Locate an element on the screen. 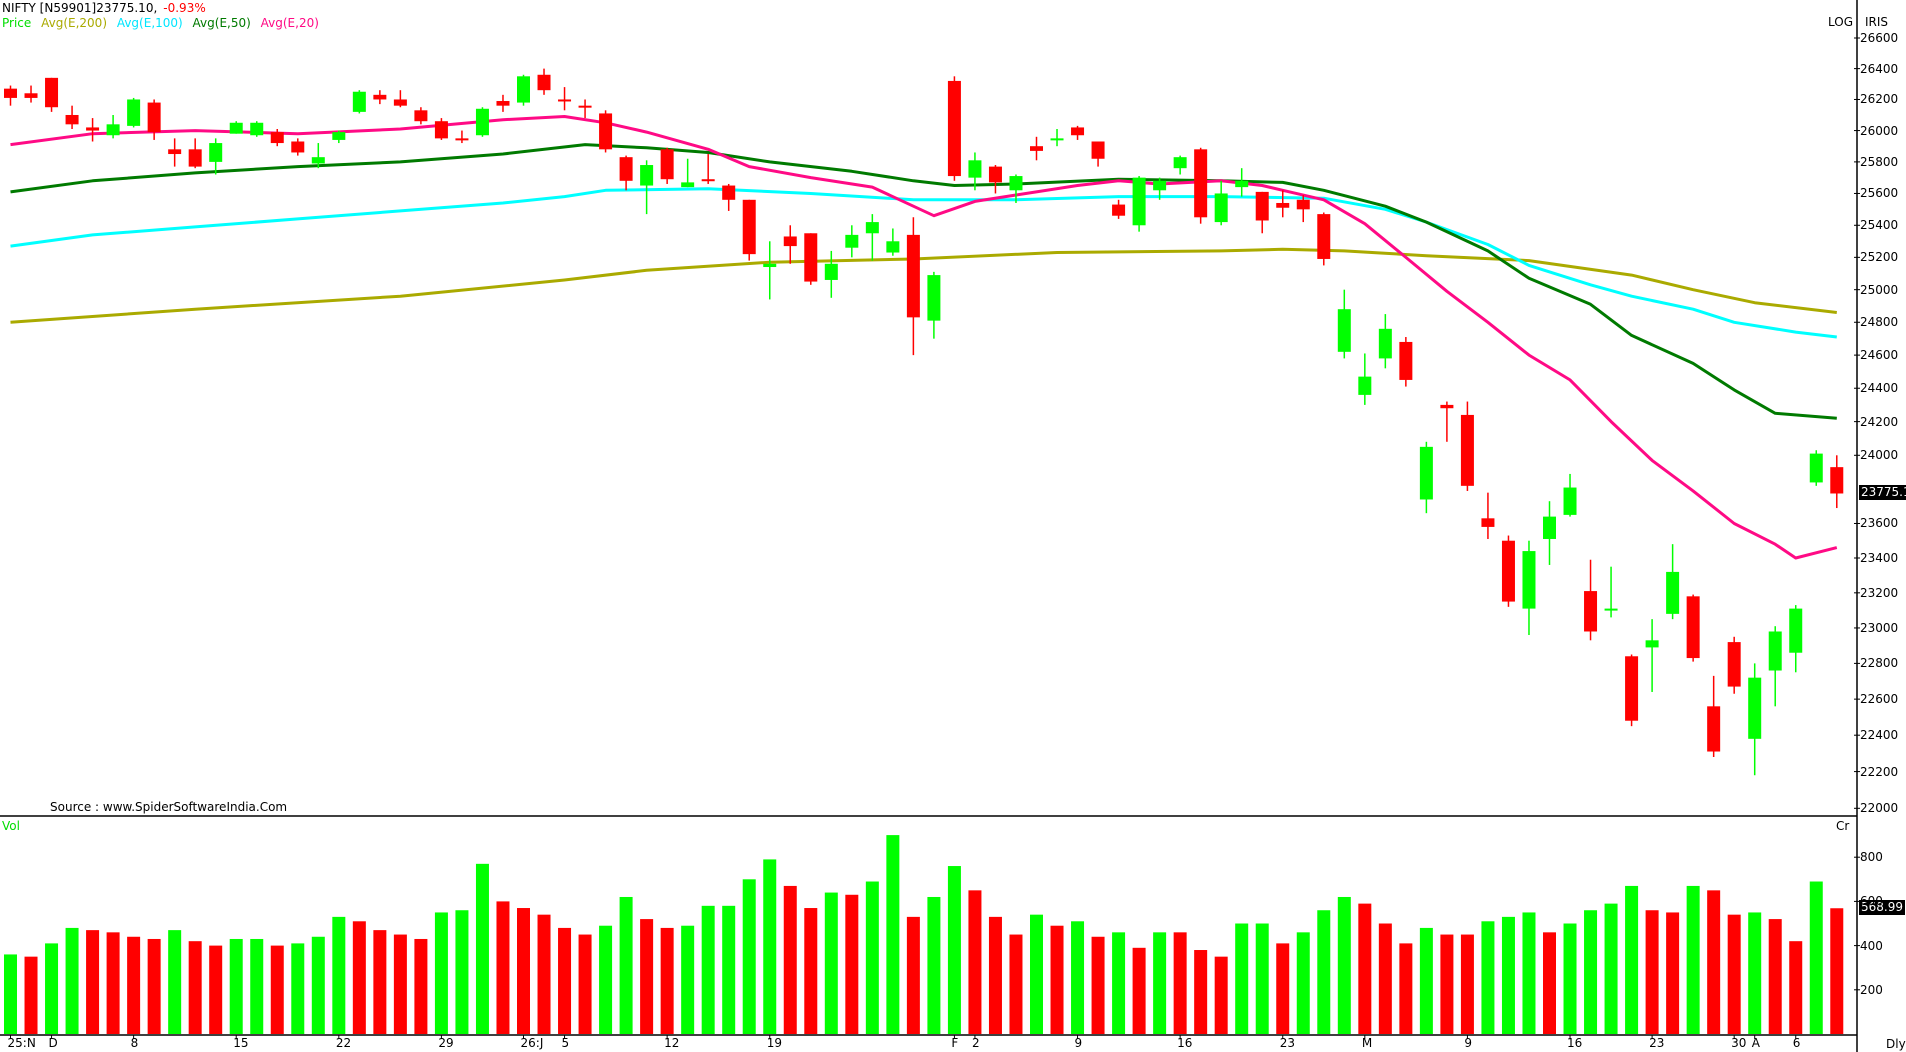  legend-price: Price is located at coordinates (17, 23).